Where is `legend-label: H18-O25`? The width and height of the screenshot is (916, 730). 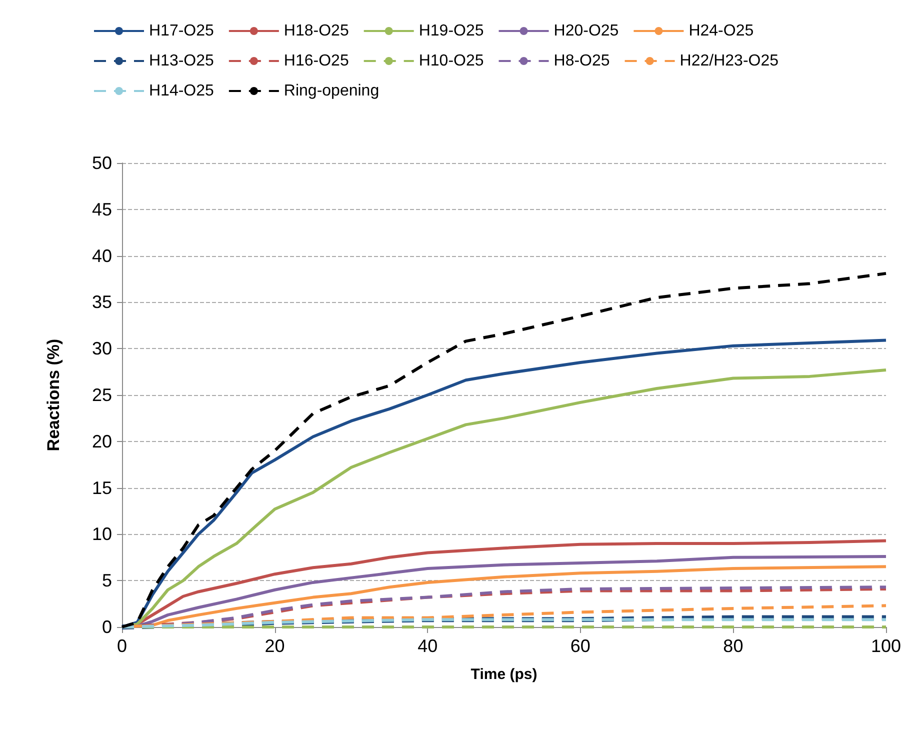 legend-label: H18-O25 is located at coordinates (316, 31).